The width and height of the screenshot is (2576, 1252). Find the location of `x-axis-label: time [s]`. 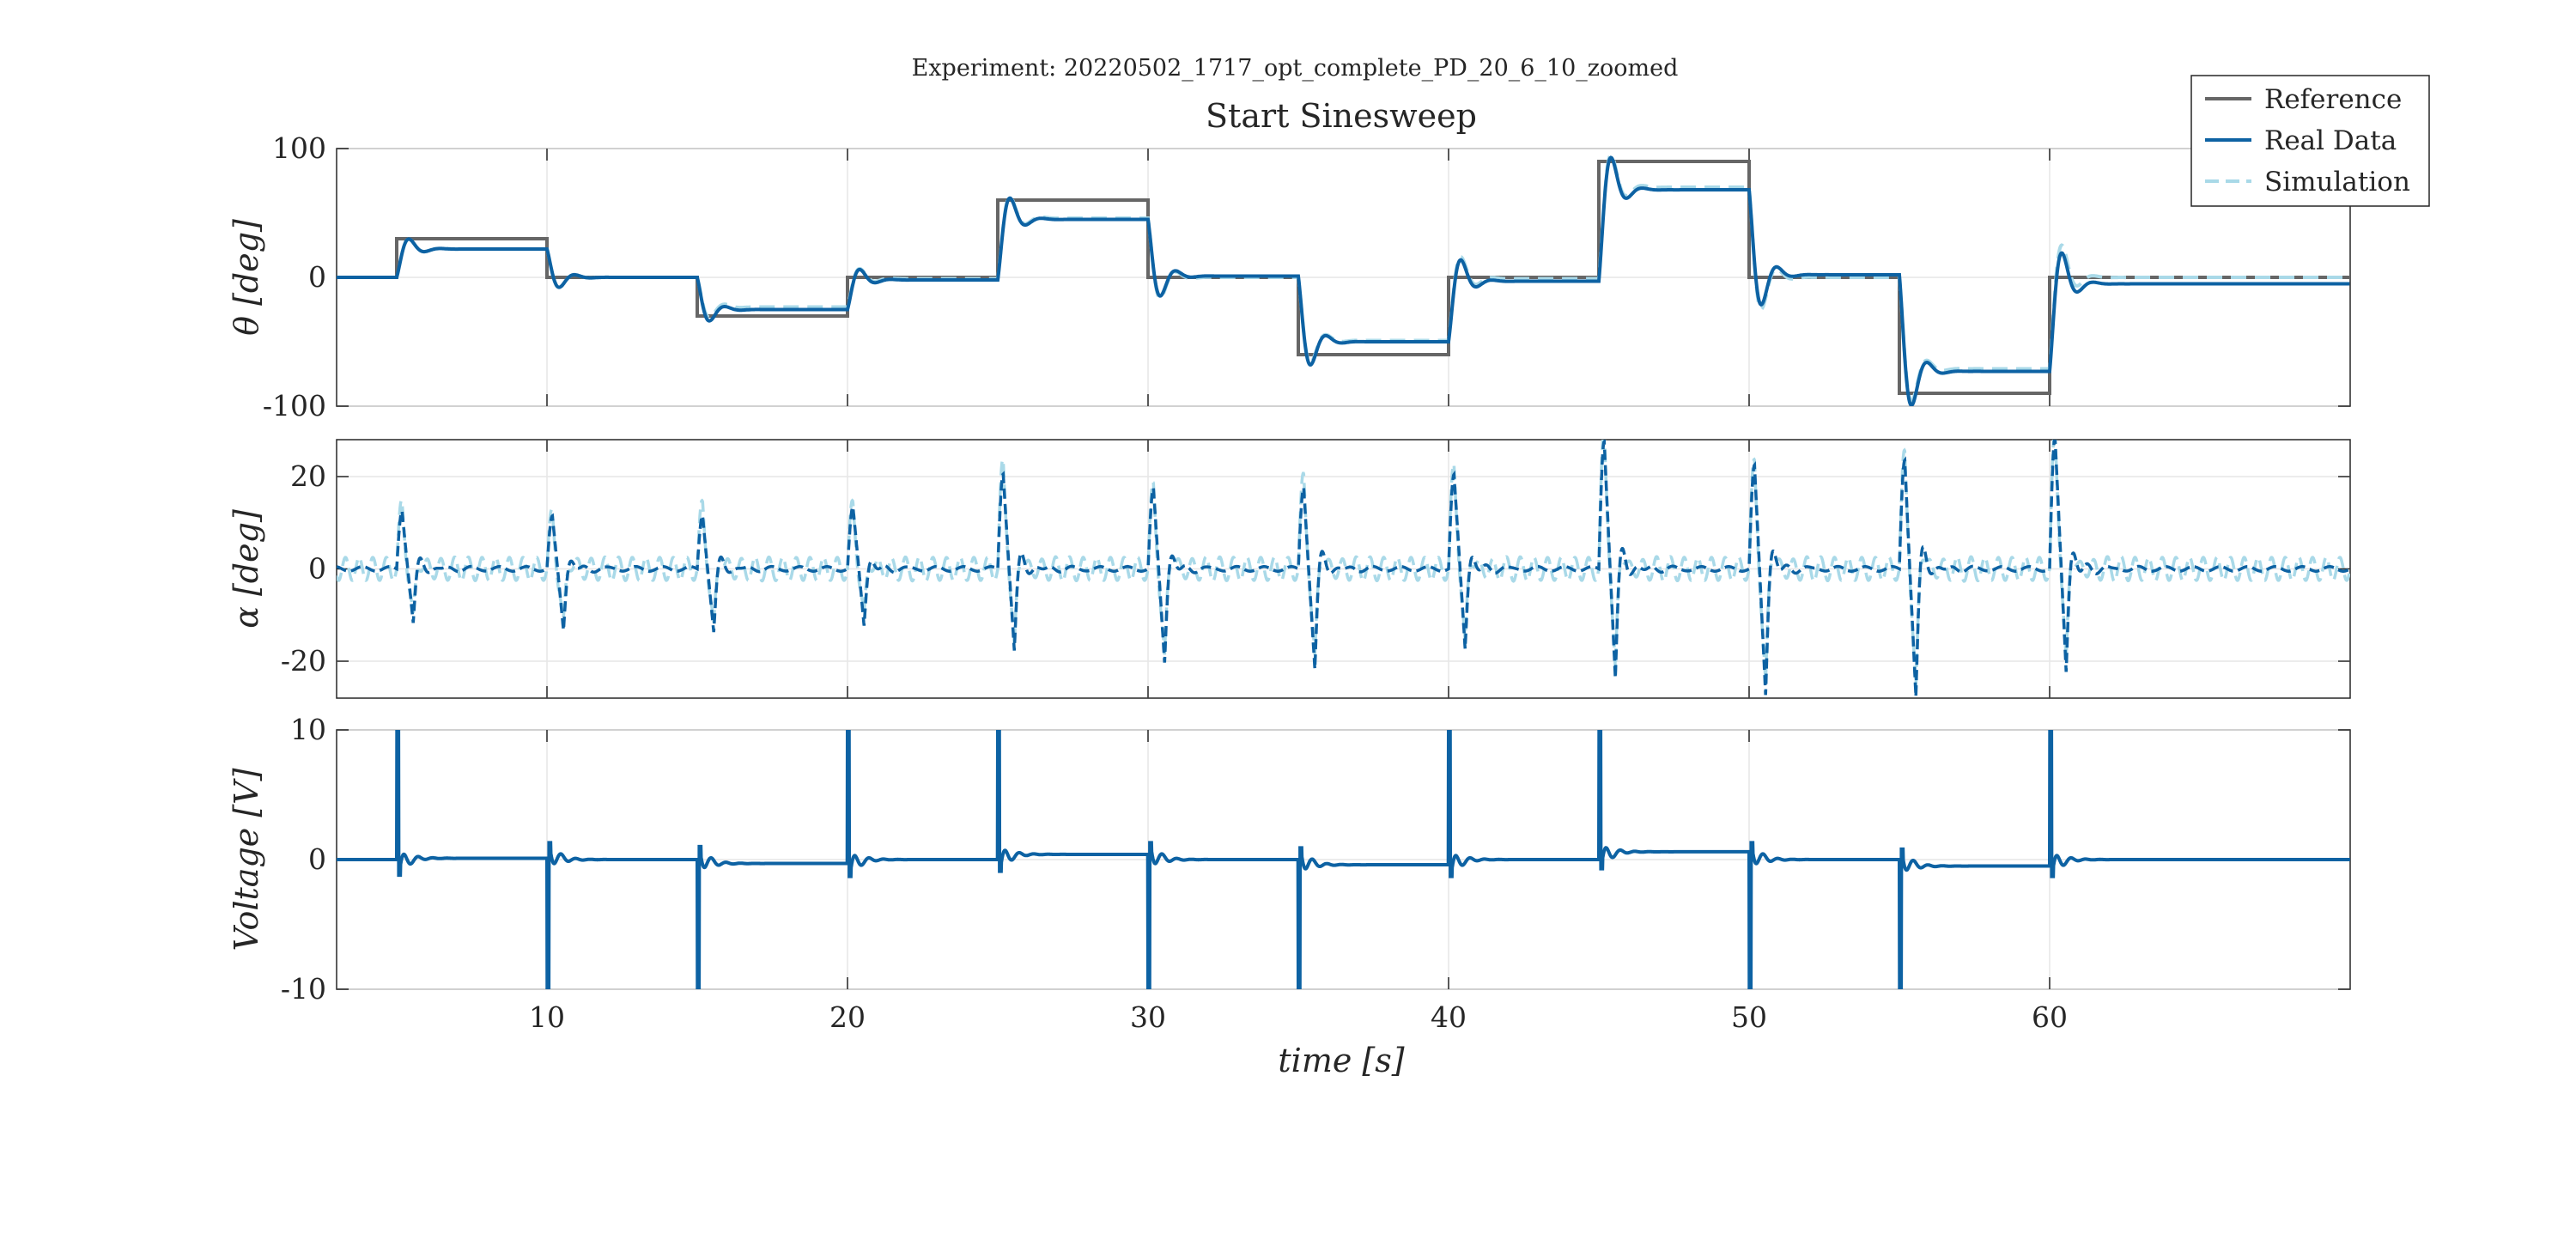

x-axis-label: time [s] is located at coordinates (1341, 1060).